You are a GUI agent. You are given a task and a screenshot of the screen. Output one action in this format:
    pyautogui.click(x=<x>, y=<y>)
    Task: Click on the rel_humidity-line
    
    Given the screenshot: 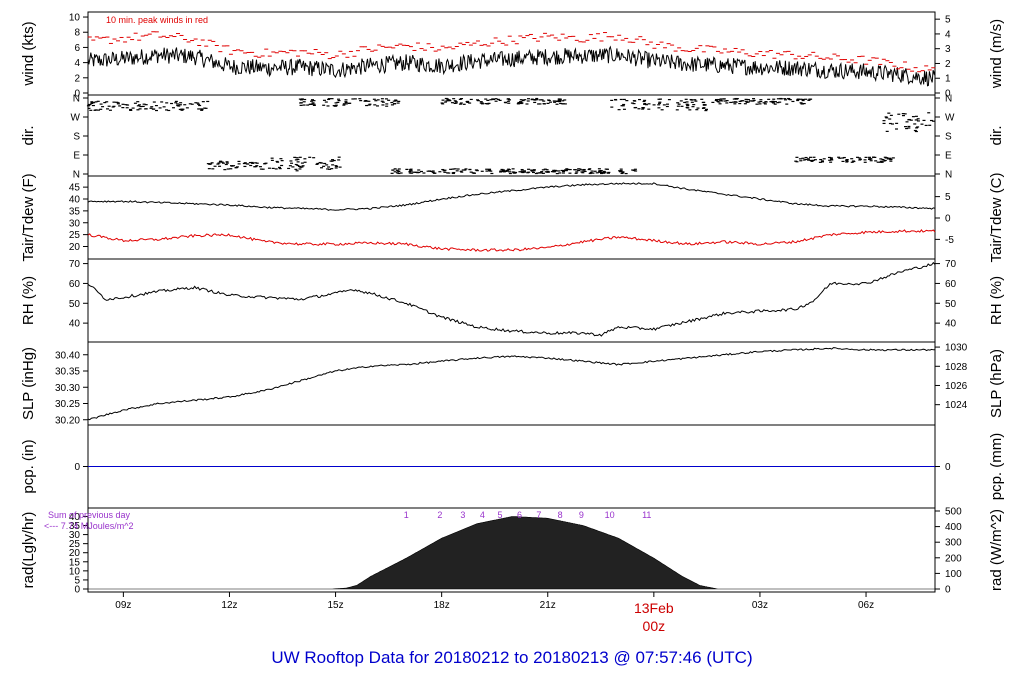 What is the action you would take?
    pyautogui.click(x=511, y=299)
    